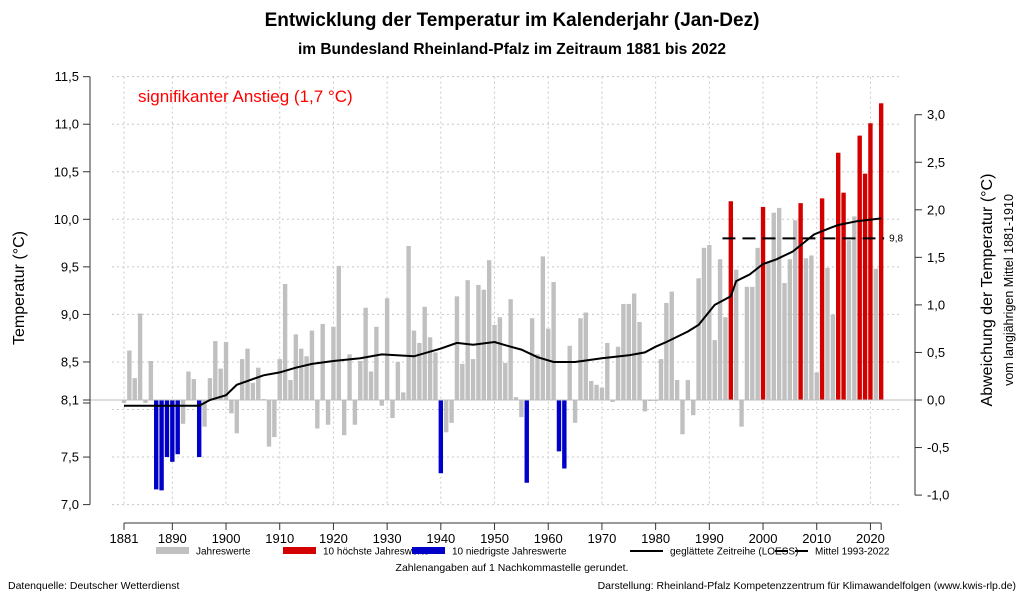 The image size is (1024, 597). What do you see at coordinates (1009, 290) in the screenshot?
I see `y-axis-label-right-sub: vom langjährigen Mittel 1881-1910` at bounding box center [1009, 290].